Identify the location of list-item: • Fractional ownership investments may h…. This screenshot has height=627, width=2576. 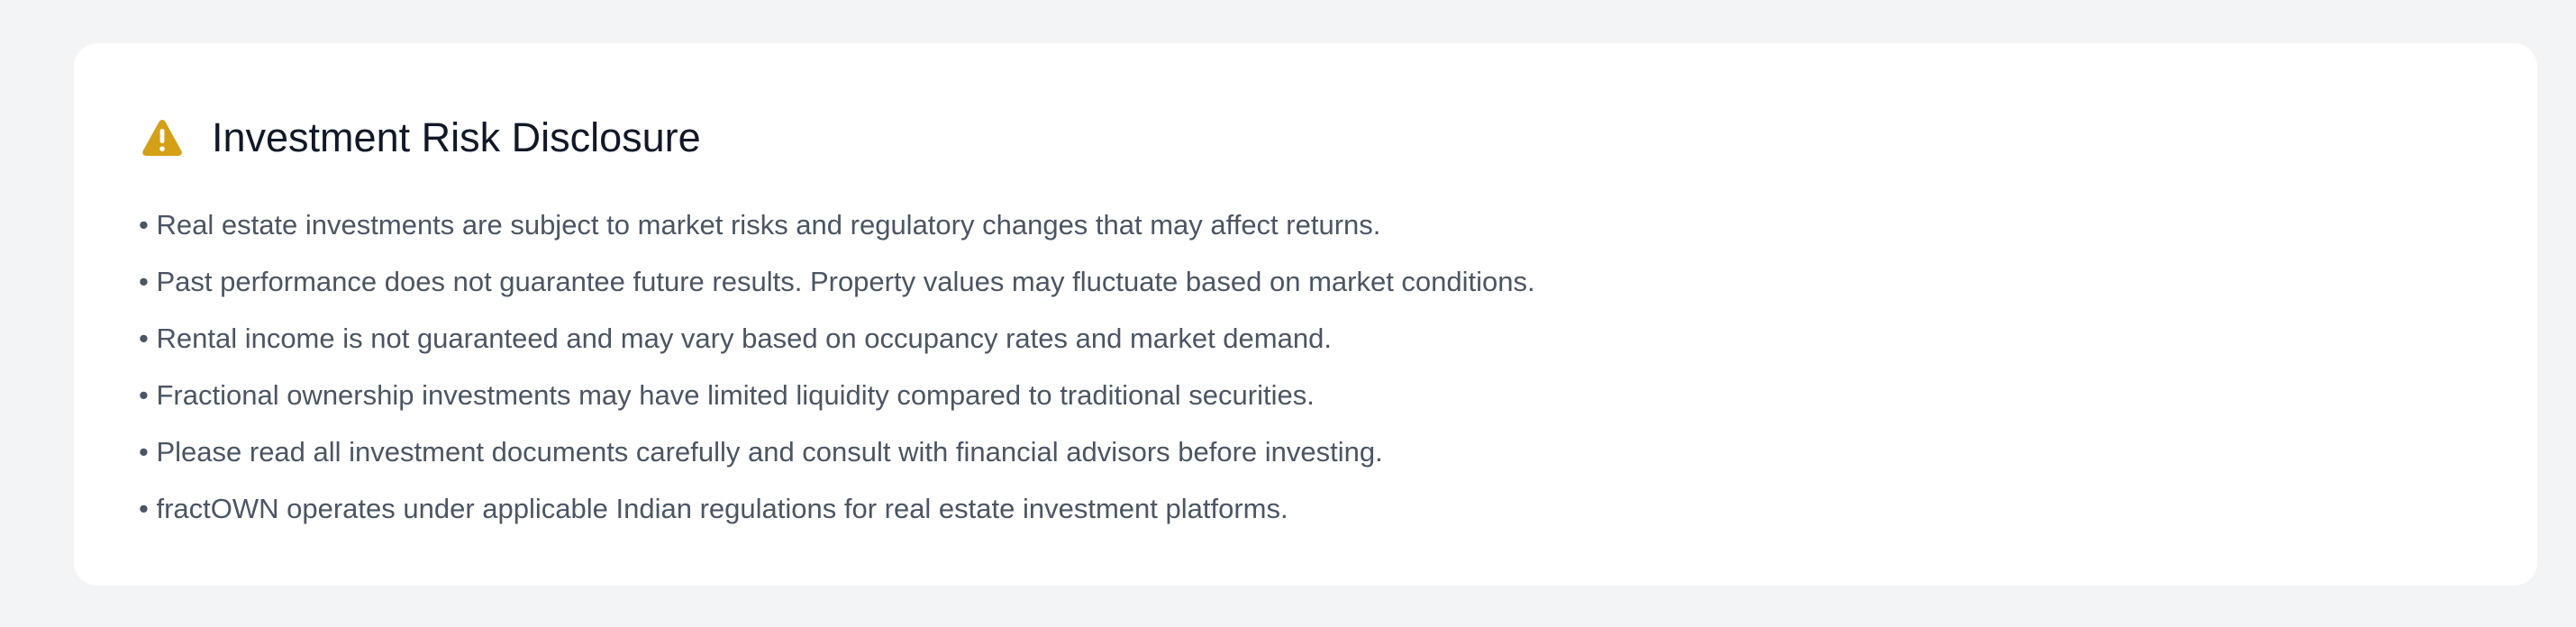
(727, 395).